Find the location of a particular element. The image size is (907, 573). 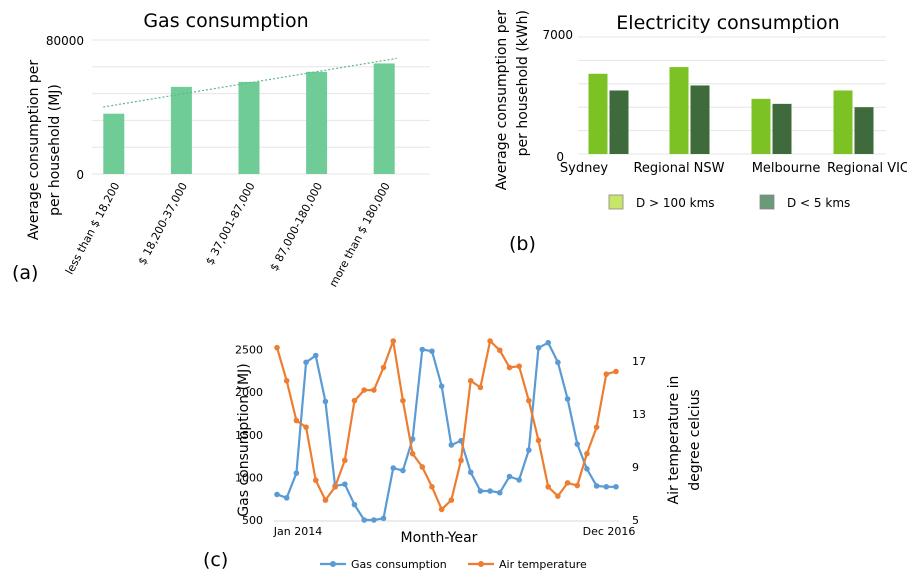

panel-b-title: Electricity consumption is located at coordinates (727, 23).